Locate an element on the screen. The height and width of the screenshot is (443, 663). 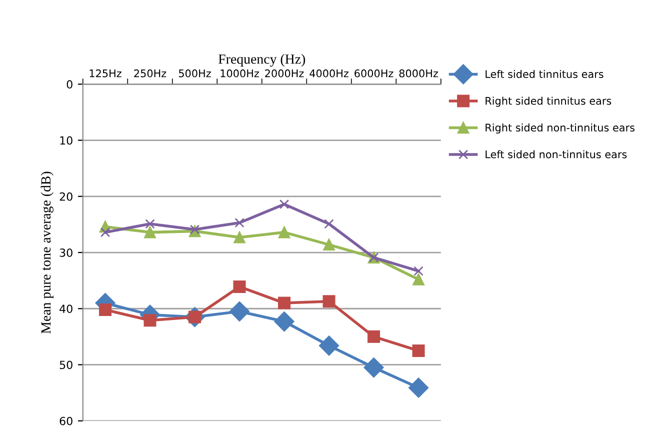
y-tick-label: 30 is located at coordinates (66, 252).